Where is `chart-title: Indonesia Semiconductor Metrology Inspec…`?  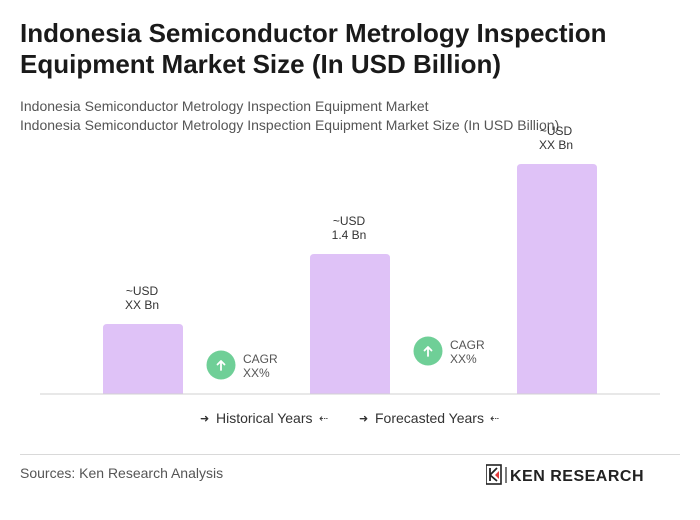
chart-title: Indonesia Semiconductor Metrology Inspec… is located at coordinates (313, 48).